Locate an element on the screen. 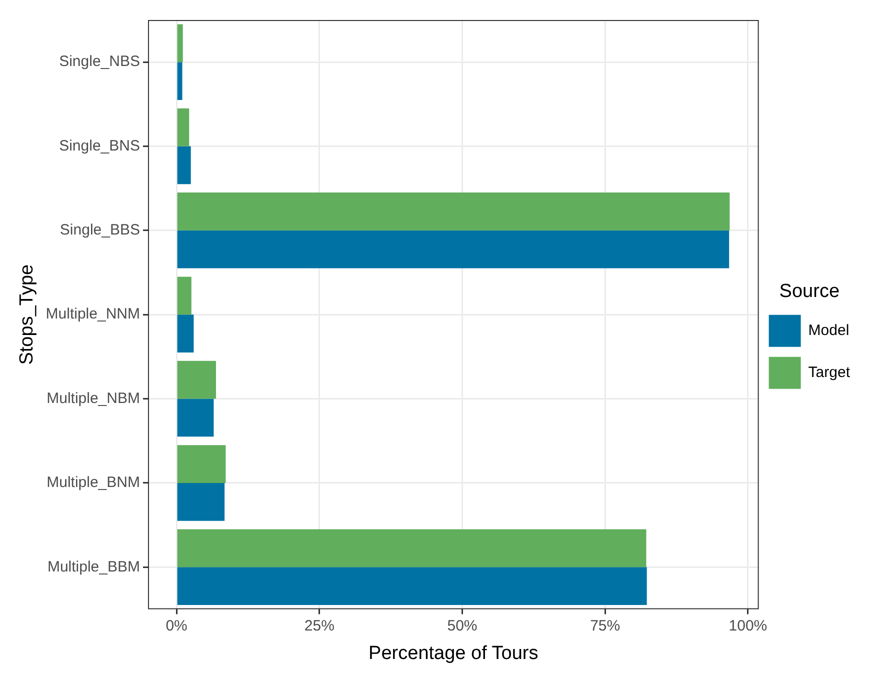 Image resolution: width=878 pixels, height=681 pixels. y-tick-label: Multiple_BBM is located at coordinates (93, 567).